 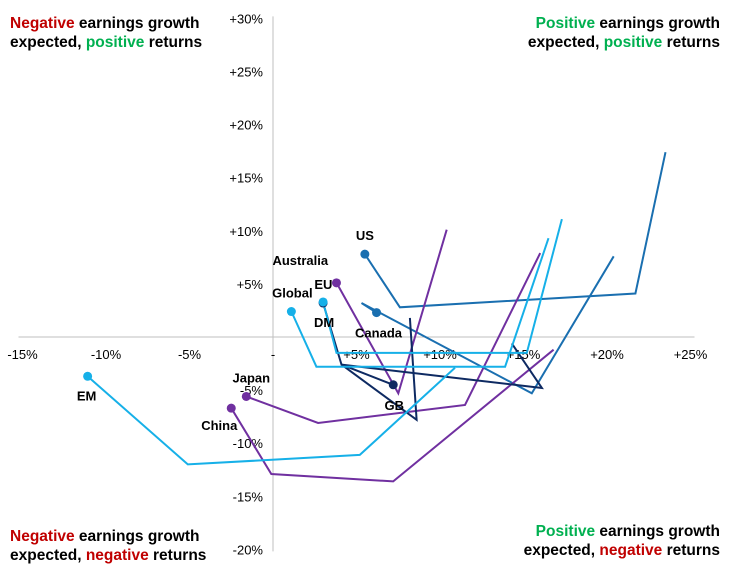 I want to click on series-label-us: US, so click(x=365, y=235).